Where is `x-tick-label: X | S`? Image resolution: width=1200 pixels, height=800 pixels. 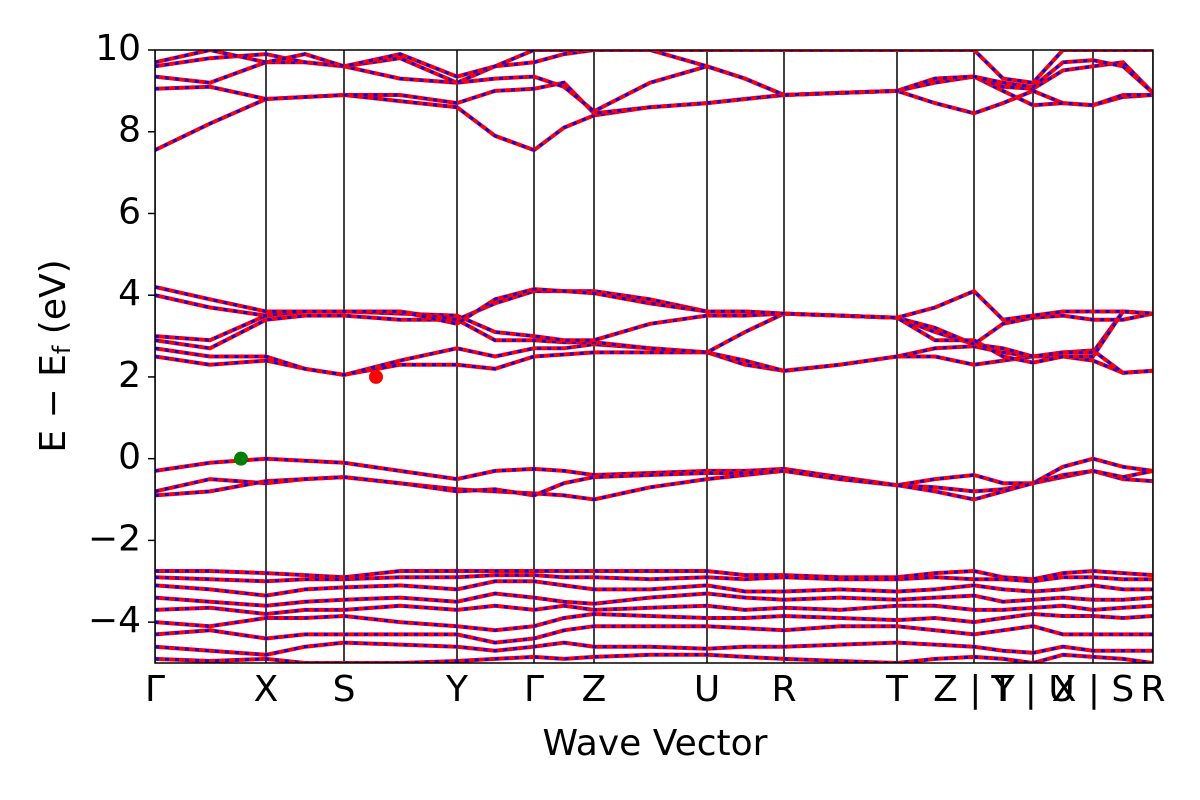
x-tick-label: X | S is located at coordinates (1093, 689).